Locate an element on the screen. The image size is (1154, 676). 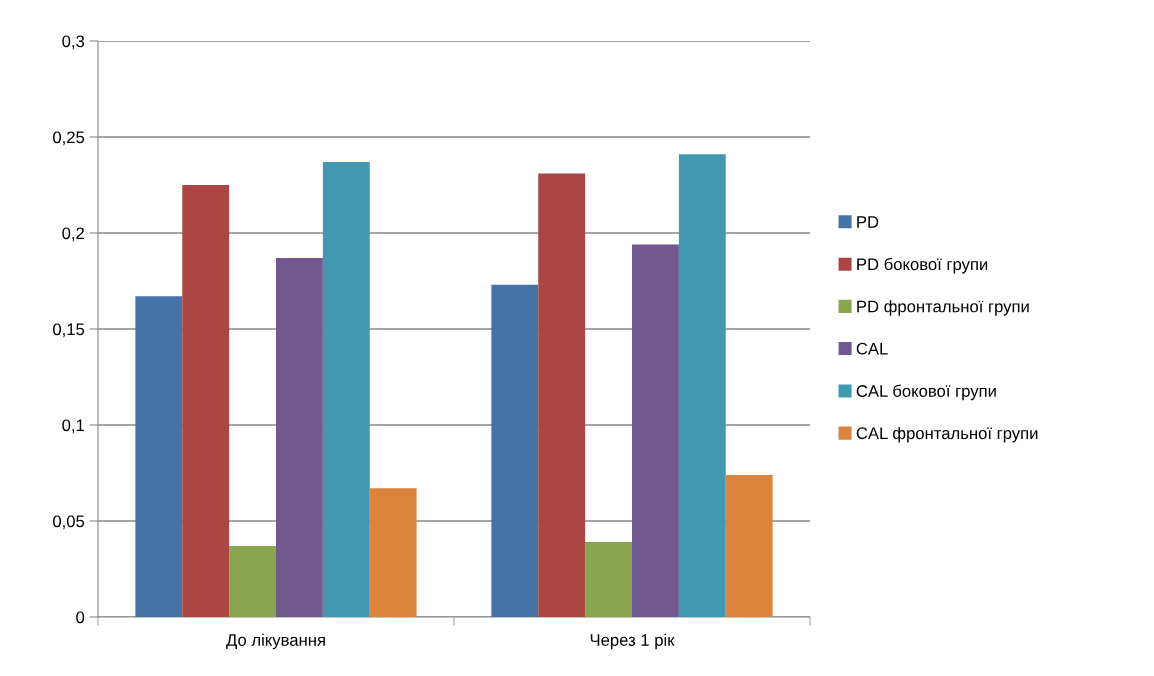
y-tick-label: 0,15 is located at coordinates (69, 330).